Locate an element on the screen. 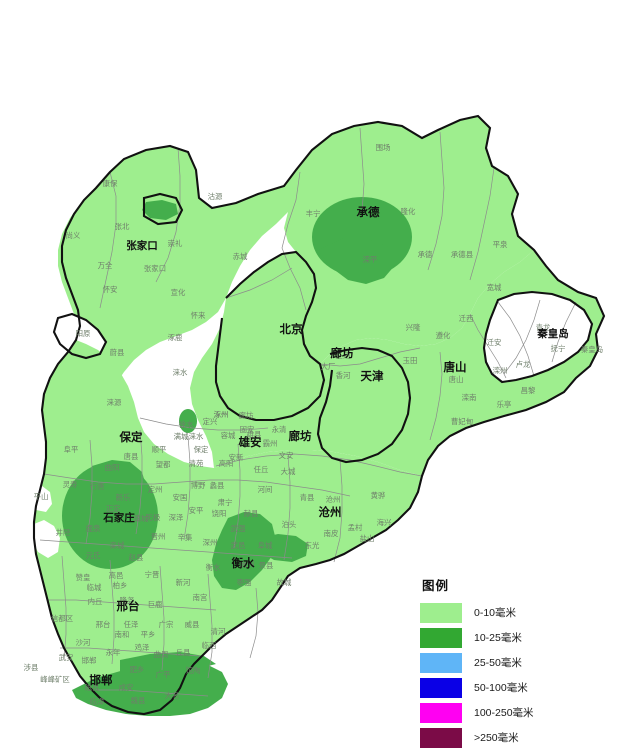  county-label: 霸州 is located at coordinates (270, 443).